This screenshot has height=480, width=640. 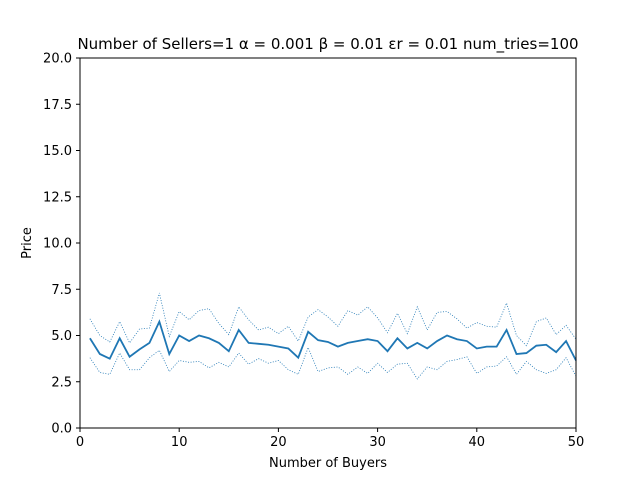 I want to click on x-tick-label: 20, so click(x=278, y=442).